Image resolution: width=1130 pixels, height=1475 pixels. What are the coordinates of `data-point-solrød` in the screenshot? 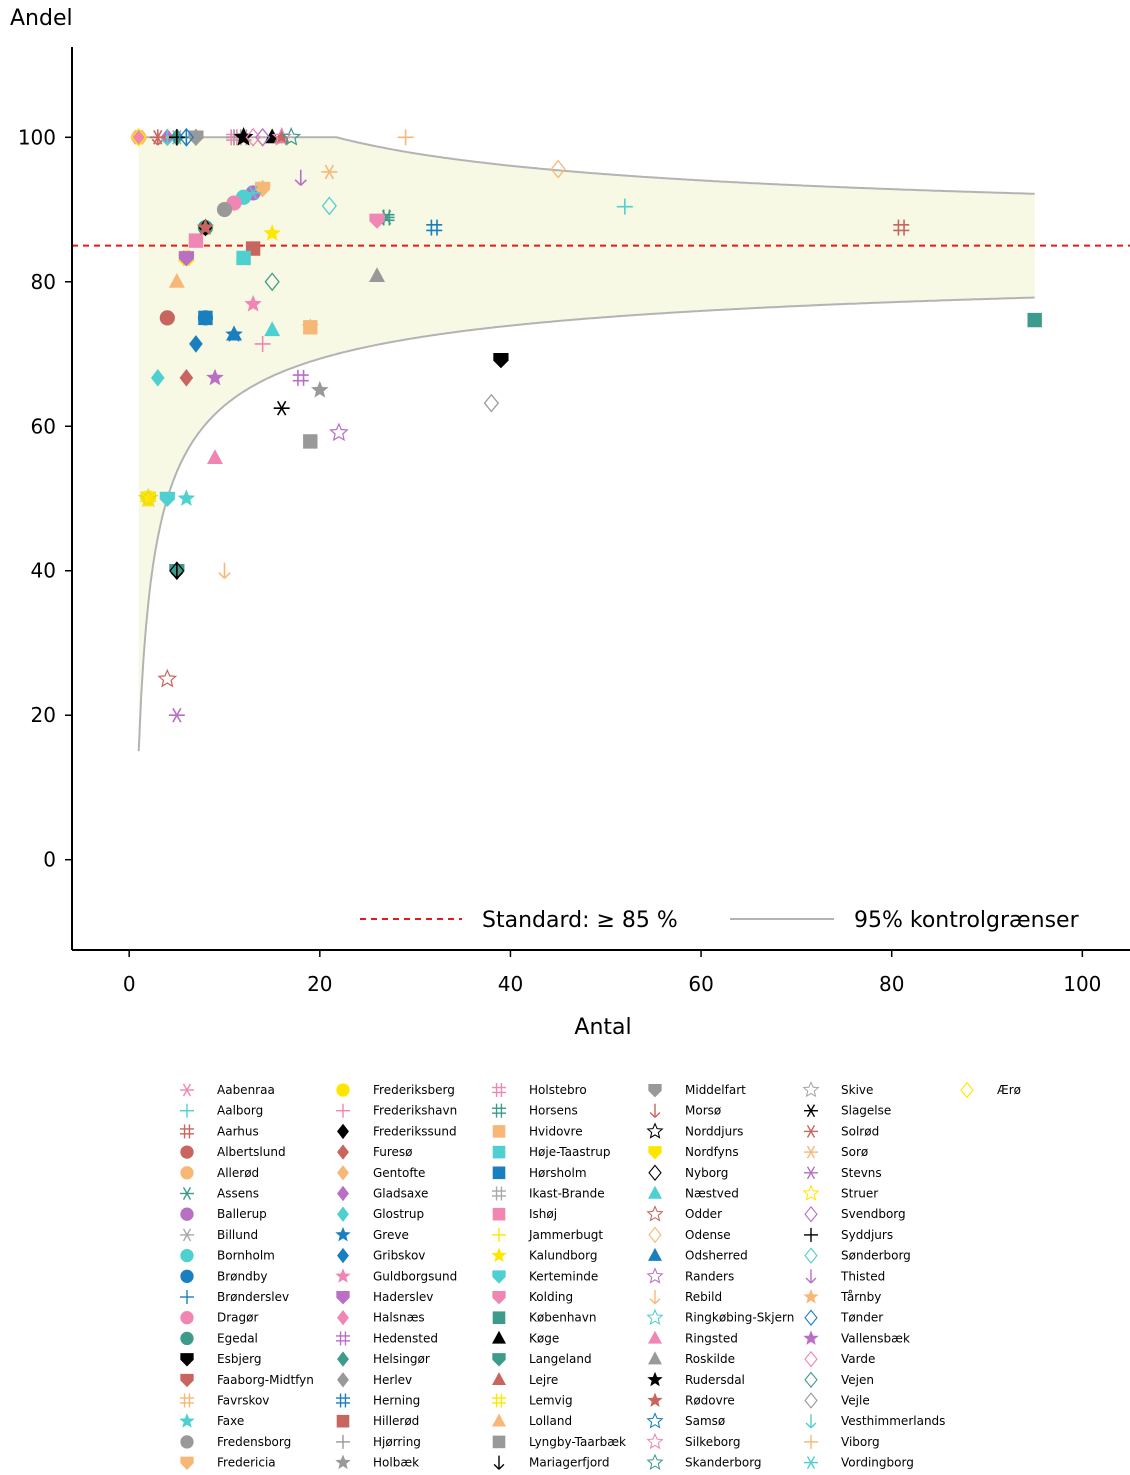 It's located at (157, 137).